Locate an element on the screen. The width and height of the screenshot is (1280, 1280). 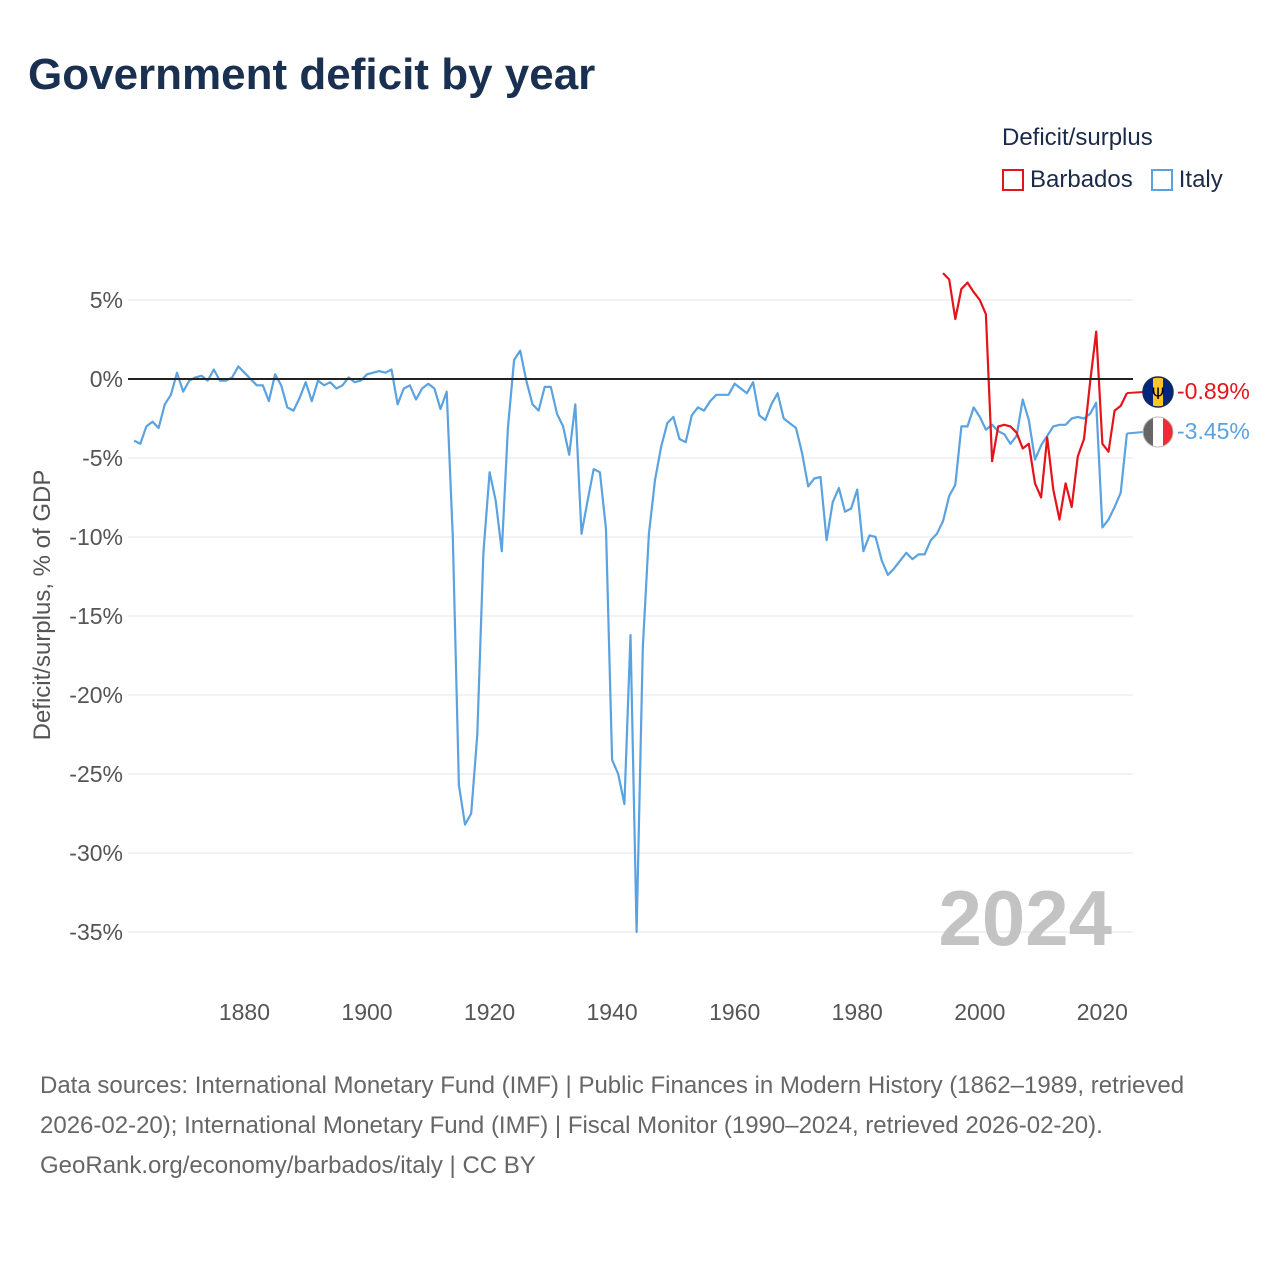
x-tick-label: 2000 is located at coordinates (979, 1012).